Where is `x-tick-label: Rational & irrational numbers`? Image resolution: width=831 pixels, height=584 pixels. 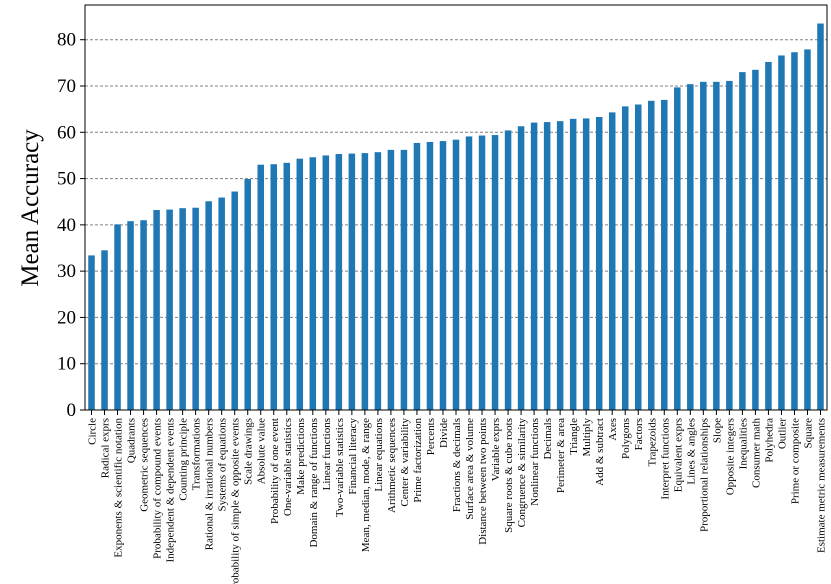
x-tick-label: Rational & irrational numbers is located at coordinates (210, 484).